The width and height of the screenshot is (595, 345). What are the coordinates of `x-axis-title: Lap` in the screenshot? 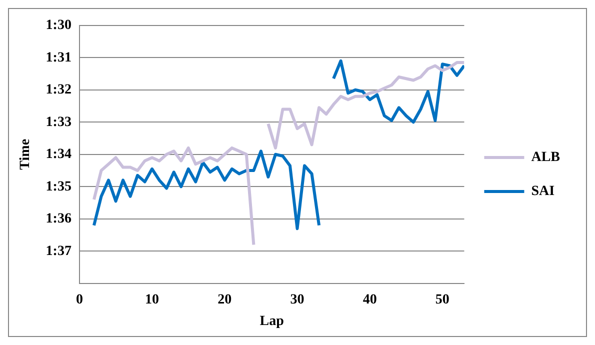 It's located at (272, 322).